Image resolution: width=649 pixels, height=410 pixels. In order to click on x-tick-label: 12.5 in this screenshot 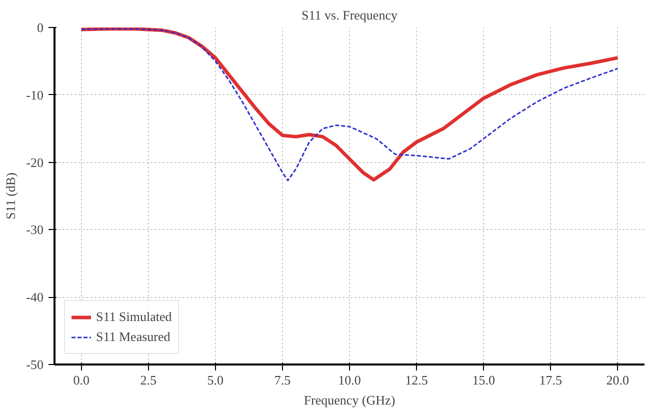, I will do `click(416, 380)`.